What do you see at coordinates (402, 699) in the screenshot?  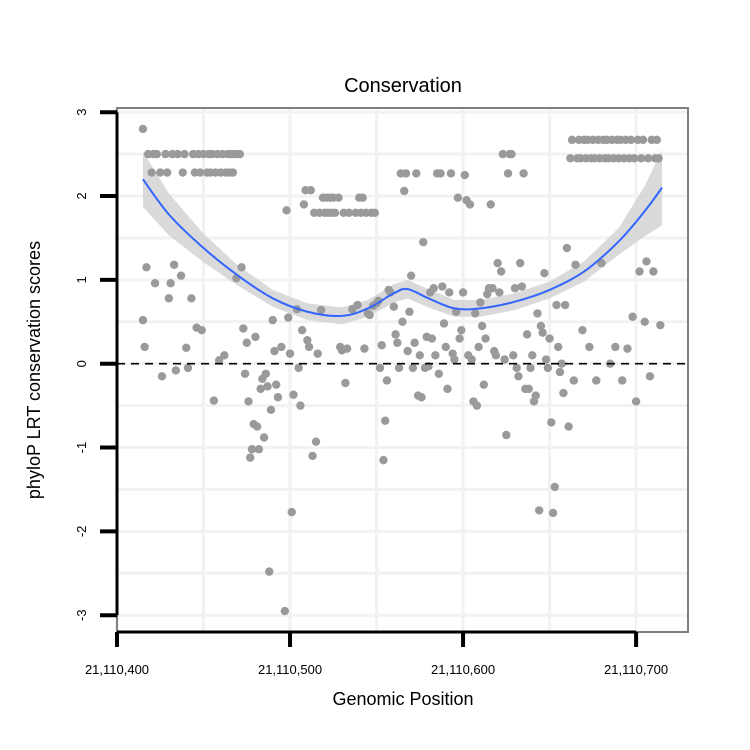 I see `x-axis-label: Genomic Position` at bounding box center [402, 699].